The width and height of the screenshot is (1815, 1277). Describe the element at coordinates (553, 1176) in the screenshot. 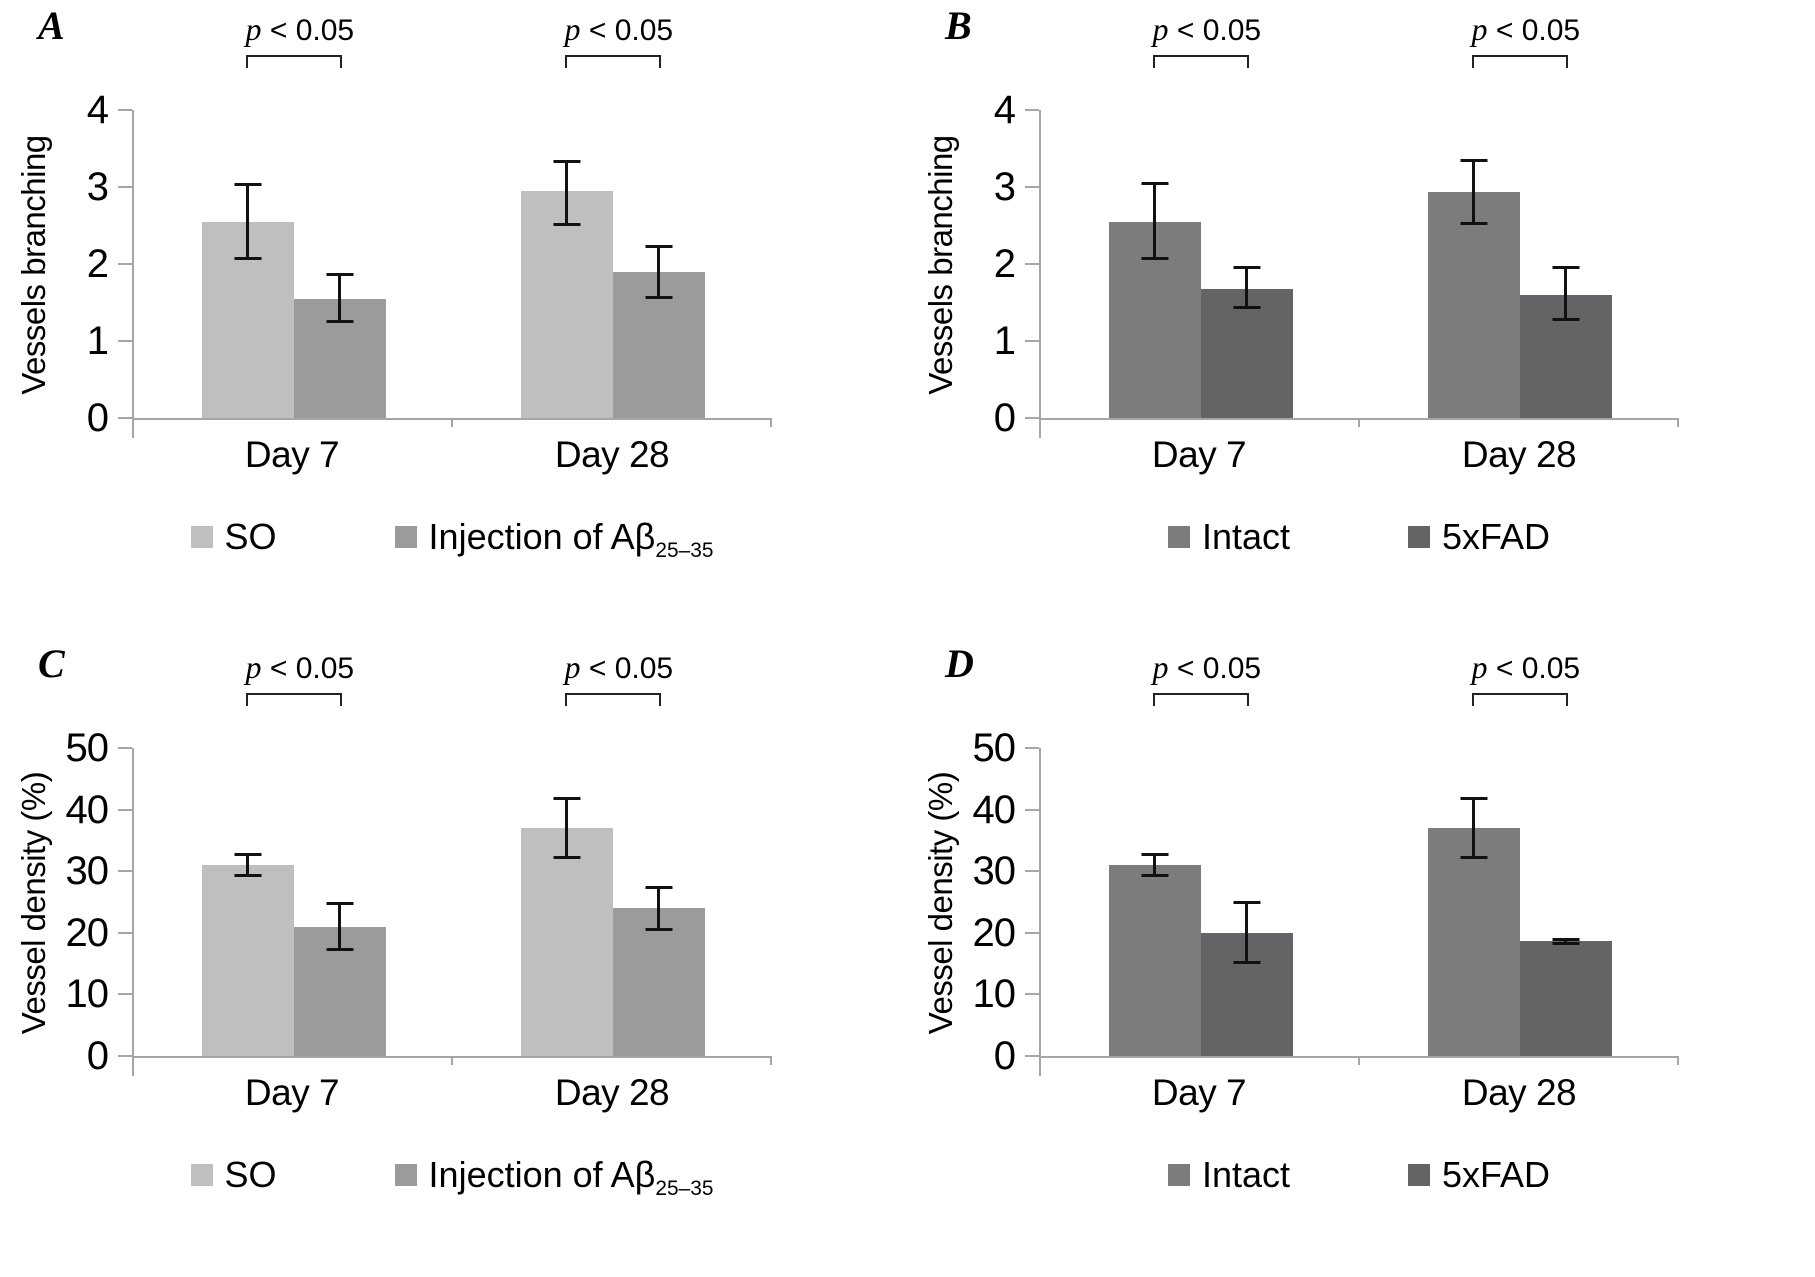

I see `legend-item: Injection of Aβ25–35` at that location.